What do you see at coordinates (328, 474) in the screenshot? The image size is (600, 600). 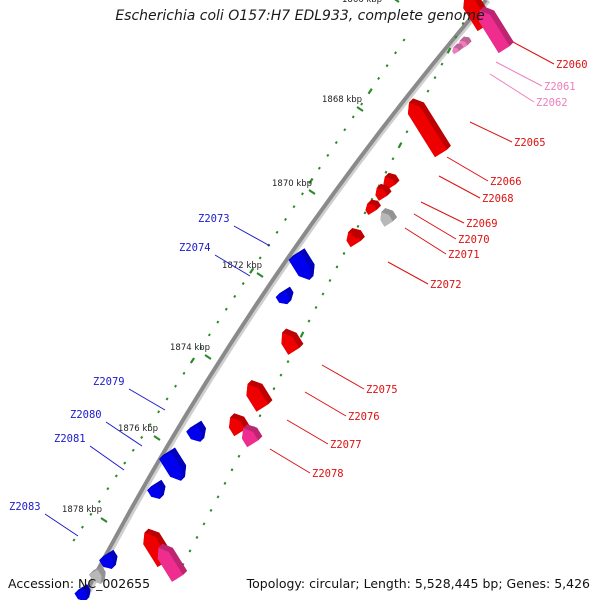 I see `gene-z2078-label: Z2078` at bounding box center [328, 474].